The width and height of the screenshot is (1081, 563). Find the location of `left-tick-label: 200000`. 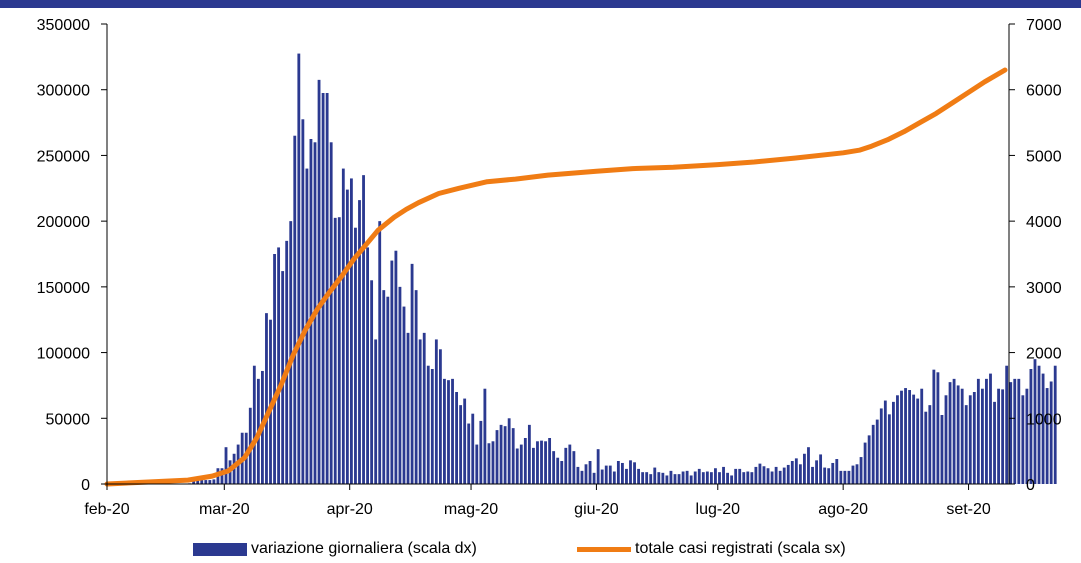

left-tick-label: 200000 is located at coordinates (63, 222).